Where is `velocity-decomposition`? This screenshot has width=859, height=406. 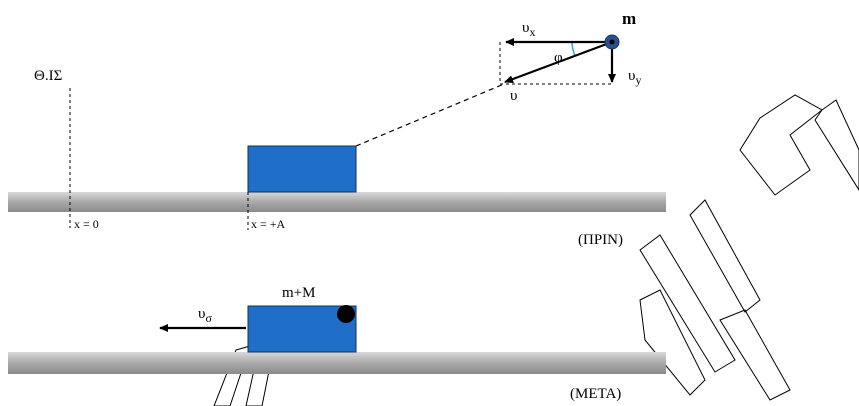
velocity-decomposition is located at coordinates (559, 59).